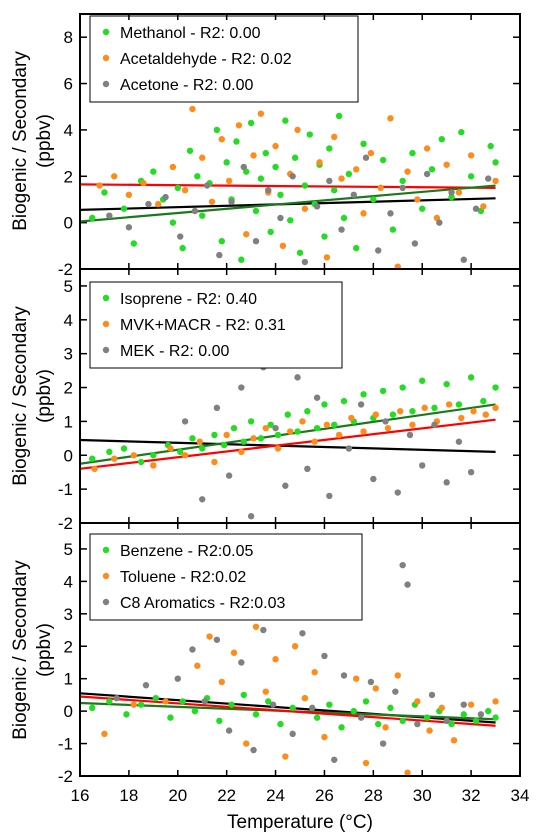 This screenshot has height=840, width=536. Describe the element at coordinates (190, 33) in the screenshot. I see `legend-label-methanol: Methanol - R2: 0.00` at that location.